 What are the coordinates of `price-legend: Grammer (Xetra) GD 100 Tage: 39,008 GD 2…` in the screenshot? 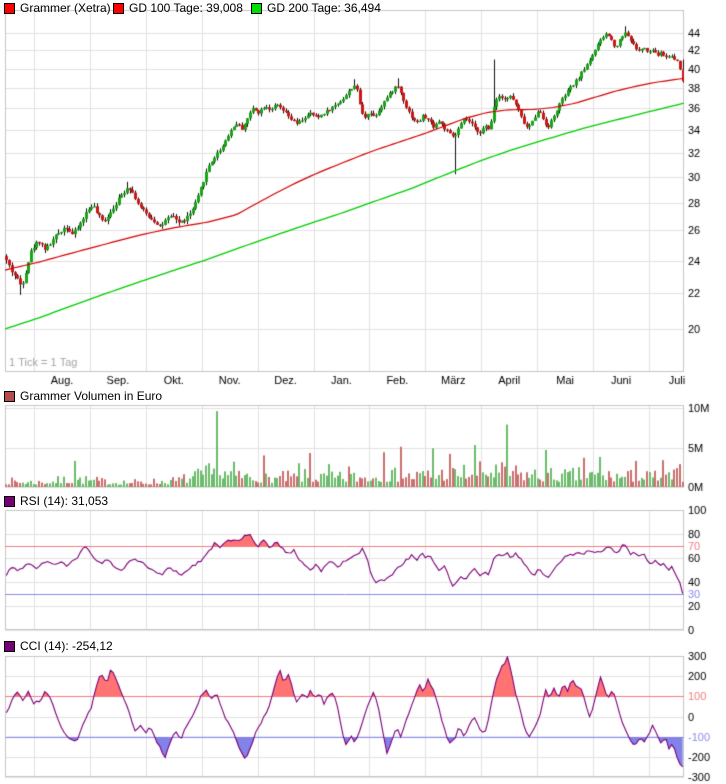 It's located at (363, 8).